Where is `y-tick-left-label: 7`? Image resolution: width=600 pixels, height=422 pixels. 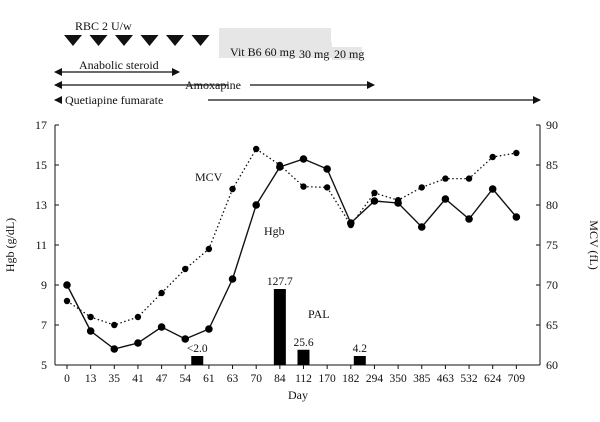
y-tick-left-label: 7 is located at coordinates (44, 325).